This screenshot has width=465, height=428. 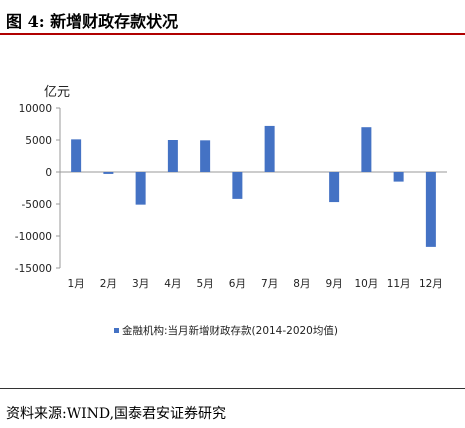 What do you see at coordinates (140, 284) in the screenshot?
I see `x-tick-label: 3月` at bounding box center [140, 284].